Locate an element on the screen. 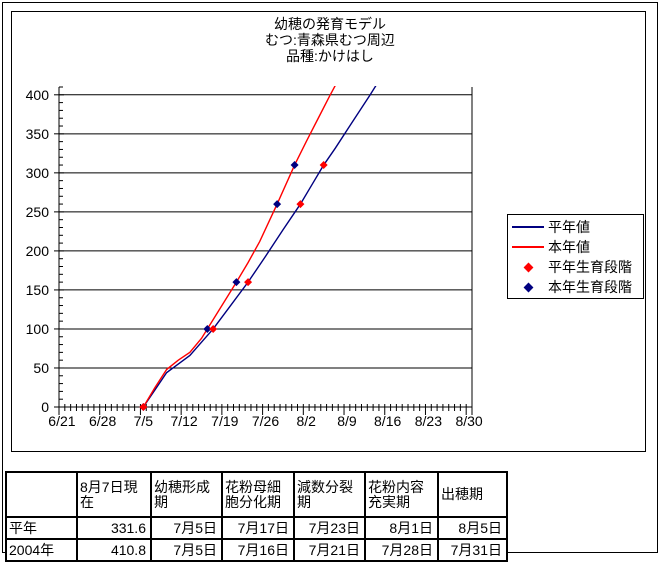 The width and height of the screenshot is (660, 562). y-tick-label: 100 is located at coordinates (38, 329).